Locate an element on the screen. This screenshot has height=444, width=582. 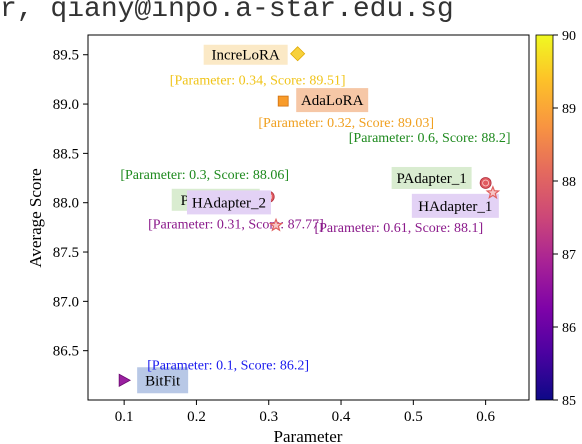
x-tick-label: 0.6 is located at coordinates (485, 417).